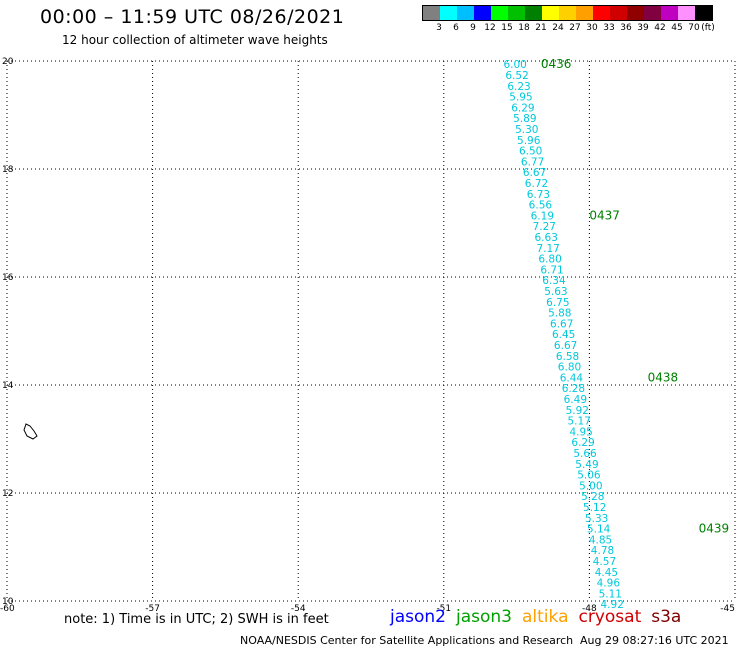 The height and width of the screenshot is (650, 740). What do you see at coordinates (547, 249) in the screenshot?
I see `wave-height-value: 7.17` at bounding box center [547, 249].